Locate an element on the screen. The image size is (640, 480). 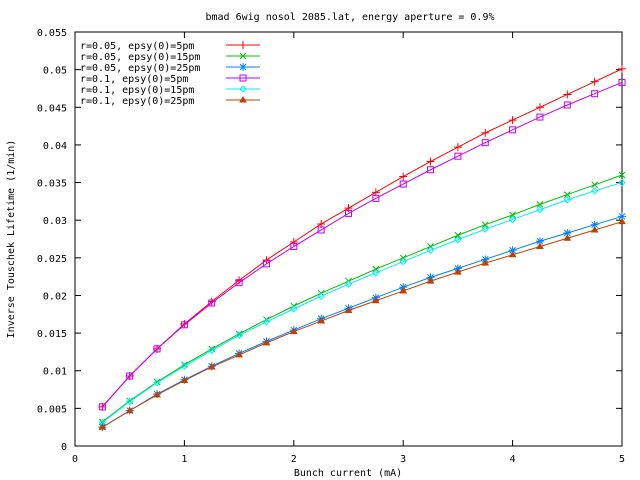
y-tick-label: 0.055 is located at coordinates (52, 33).